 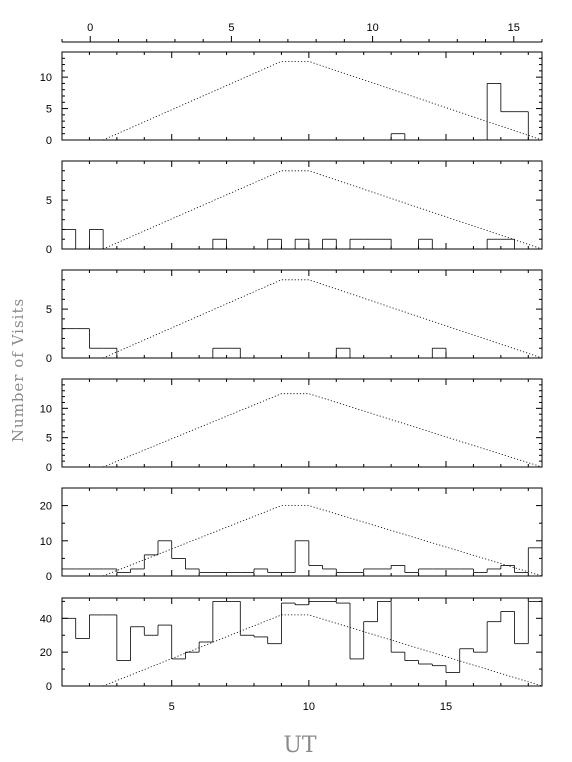 What do you see at coordinates (90, 28) in the screenshot?
I see `top-axis-tick-label: 0` at bounding box center [90, 28].